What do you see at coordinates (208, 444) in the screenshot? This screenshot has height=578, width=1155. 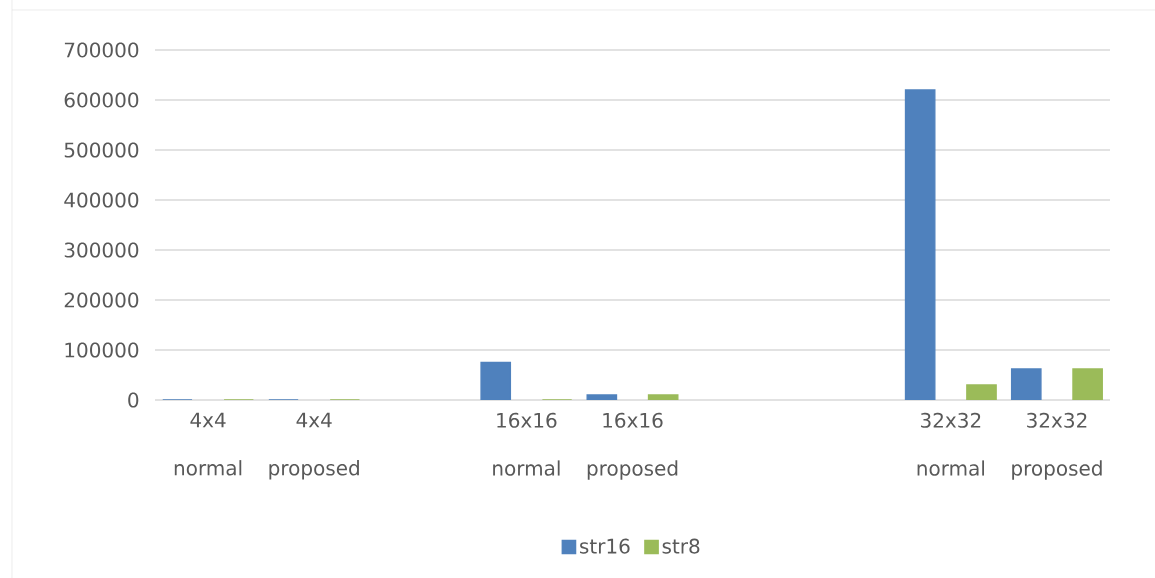 I see `category-label: 4x4 normal` at bounding box center [208, 444].